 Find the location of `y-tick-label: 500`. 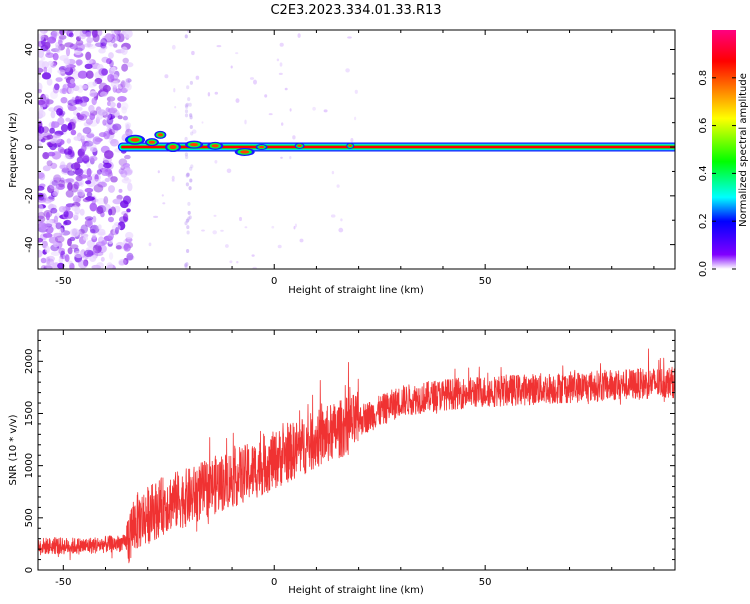

y-tick-label: 500 is located at coordinates (29, 517).